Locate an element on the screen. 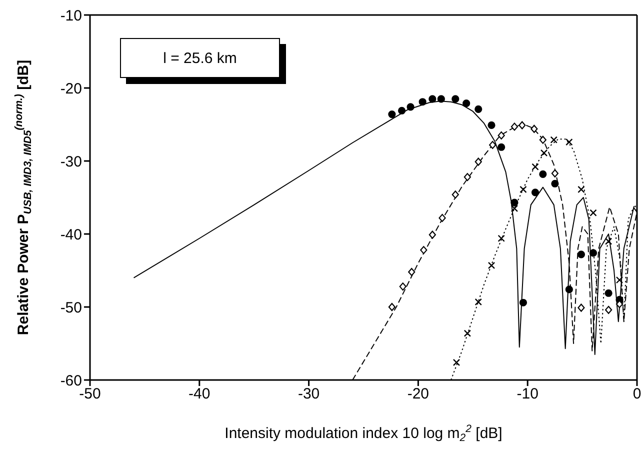  x-tick-label: -10 is located at coordinates (527, 394).